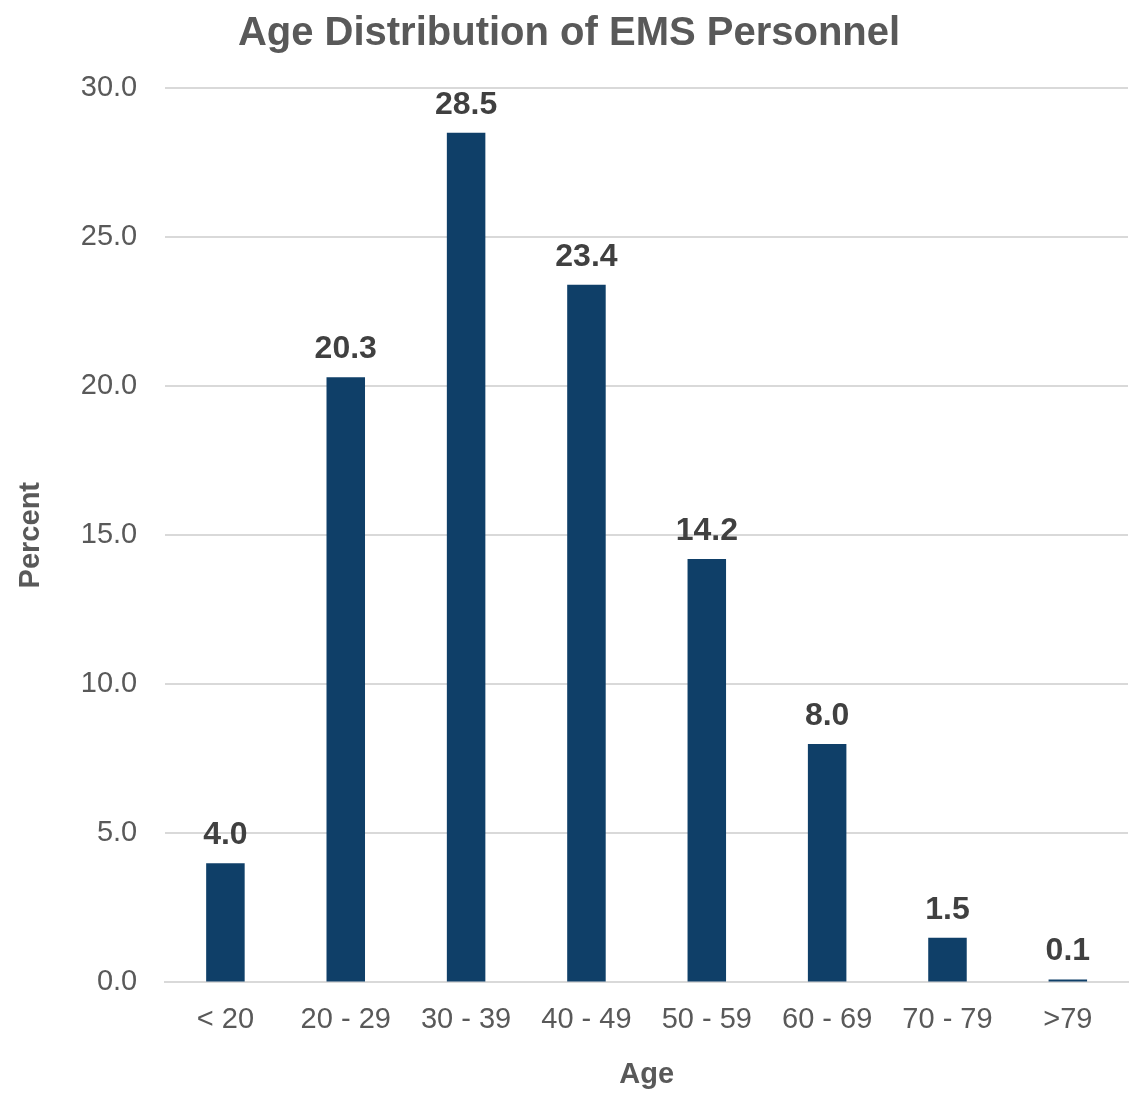 The width and height of the screenshot is (1138, 1101). I want to click on data-label: 0.1, so click(1068, 949).